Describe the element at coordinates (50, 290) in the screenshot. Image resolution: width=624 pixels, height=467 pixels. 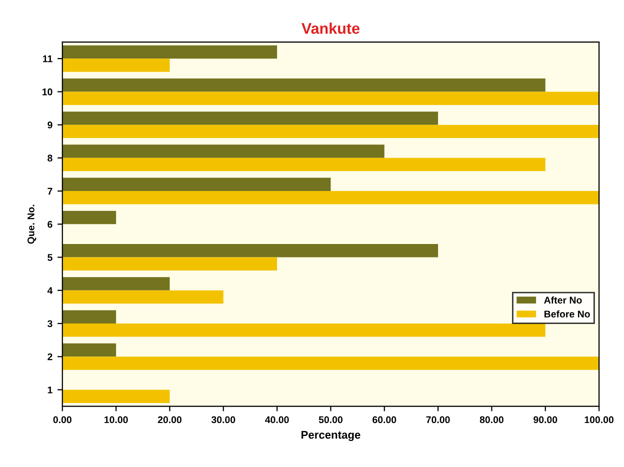
I see `y-tick-label: 4` at that location.